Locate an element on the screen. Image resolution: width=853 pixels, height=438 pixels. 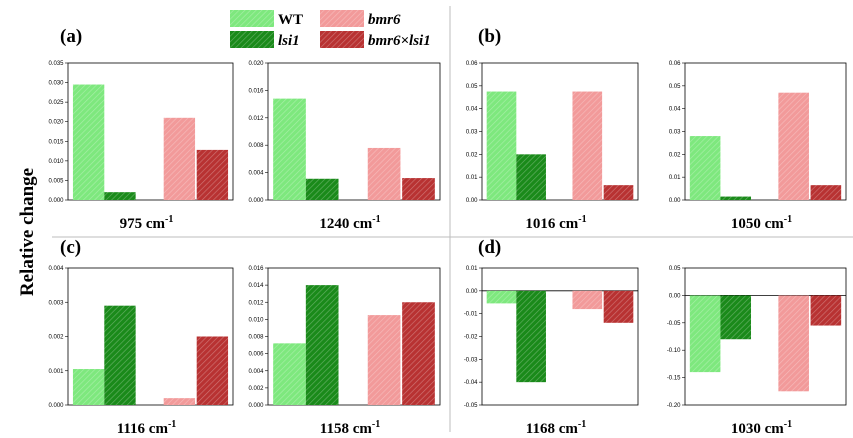
y-tick-label: 0.003 is located at coordinates (56, 303).